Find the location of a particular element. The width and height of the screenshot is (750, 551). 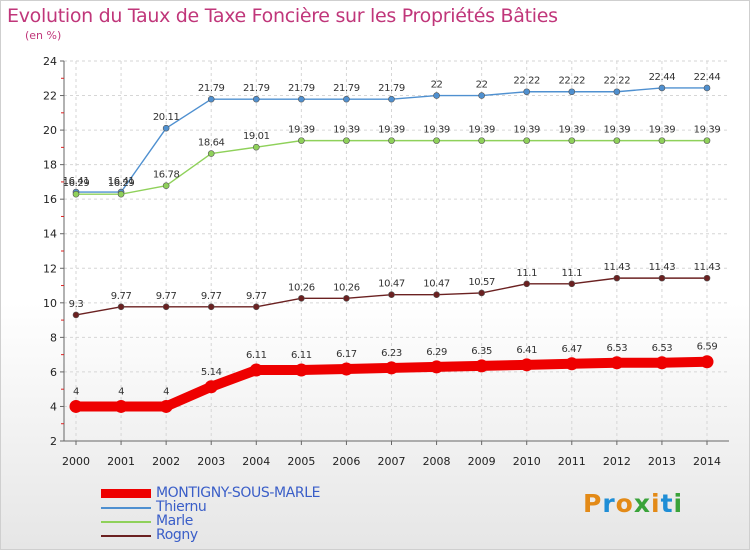

data-label-montigny-sous-marle: 6.11 is located at coordinates (256, 355).